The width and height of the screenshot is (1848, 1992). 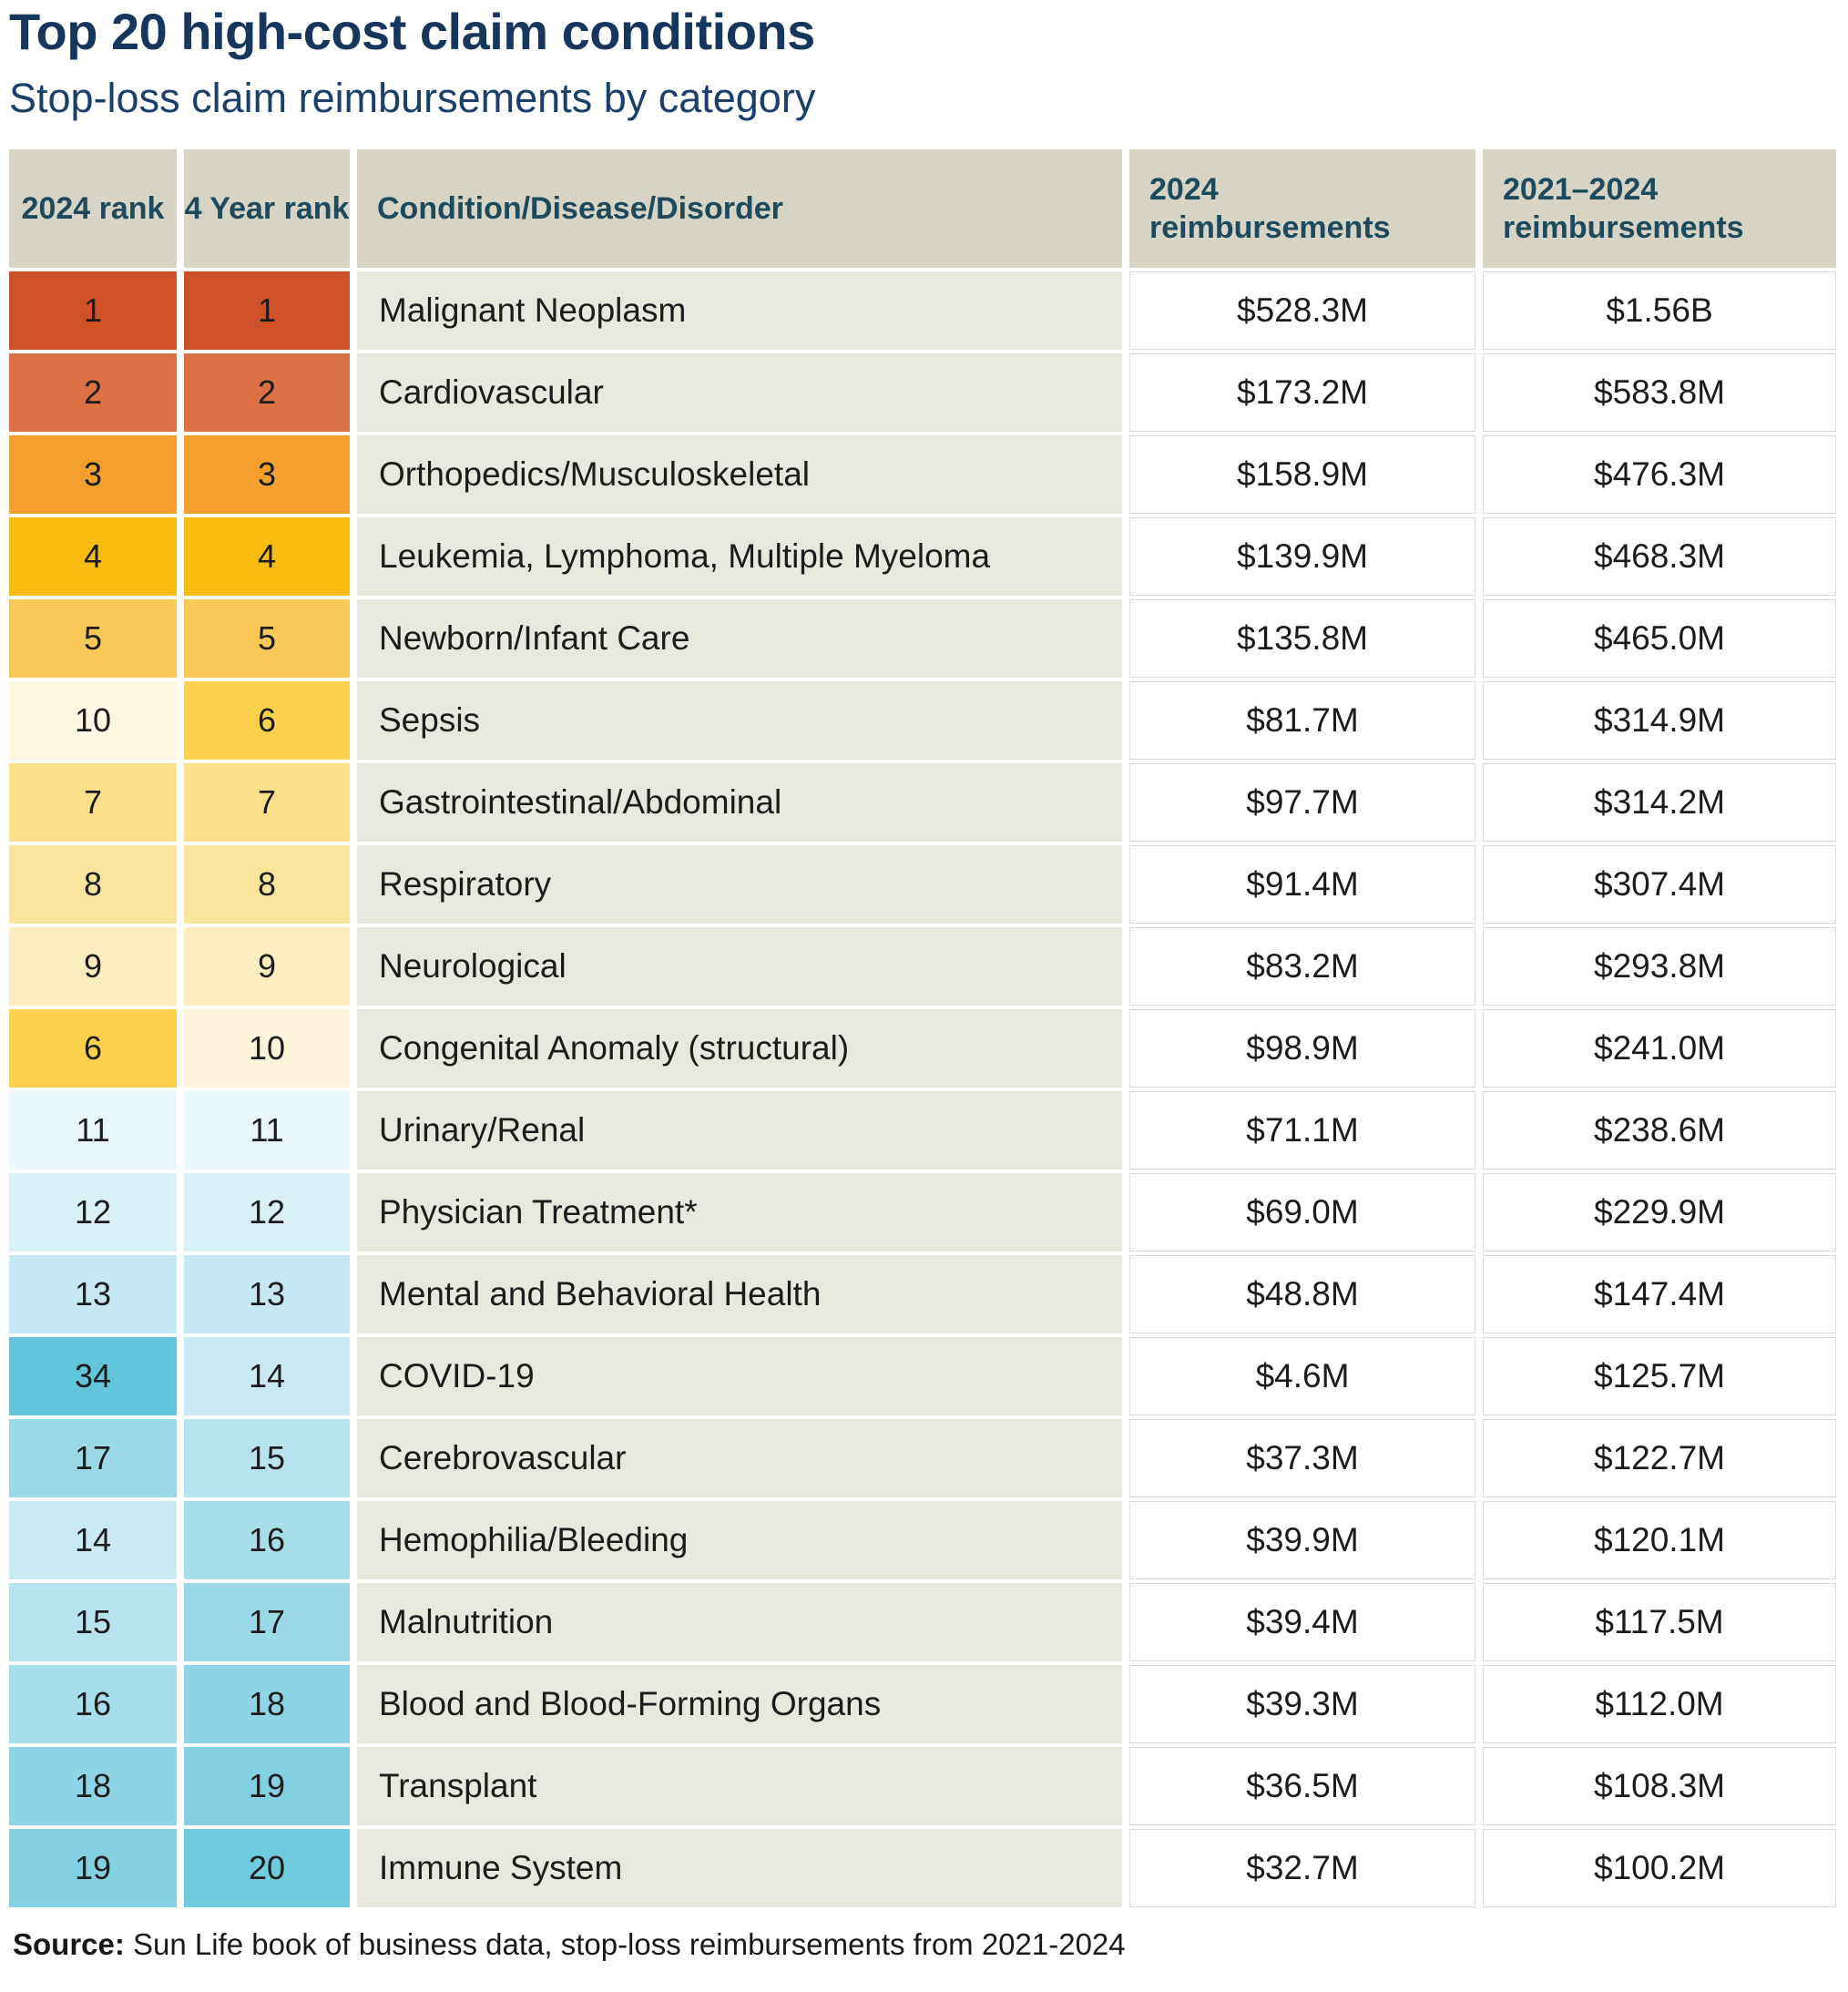 What do you see at coordinates (740, 209) in the screenshot?
I see `col-header-condition: Condition/Disease/Disorder` at bounding box center [740, 209].